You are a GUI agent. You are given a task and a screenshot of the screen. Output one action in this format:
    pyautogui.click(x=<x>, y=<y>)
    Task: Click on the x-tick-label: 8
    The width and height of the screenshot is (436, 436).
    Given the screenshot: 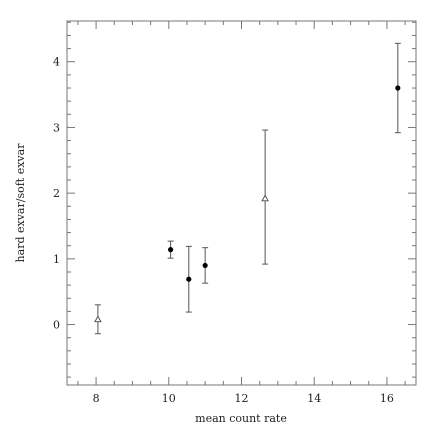 What is the action you would take?
    pyautogui.click(x=96, y=398)
    